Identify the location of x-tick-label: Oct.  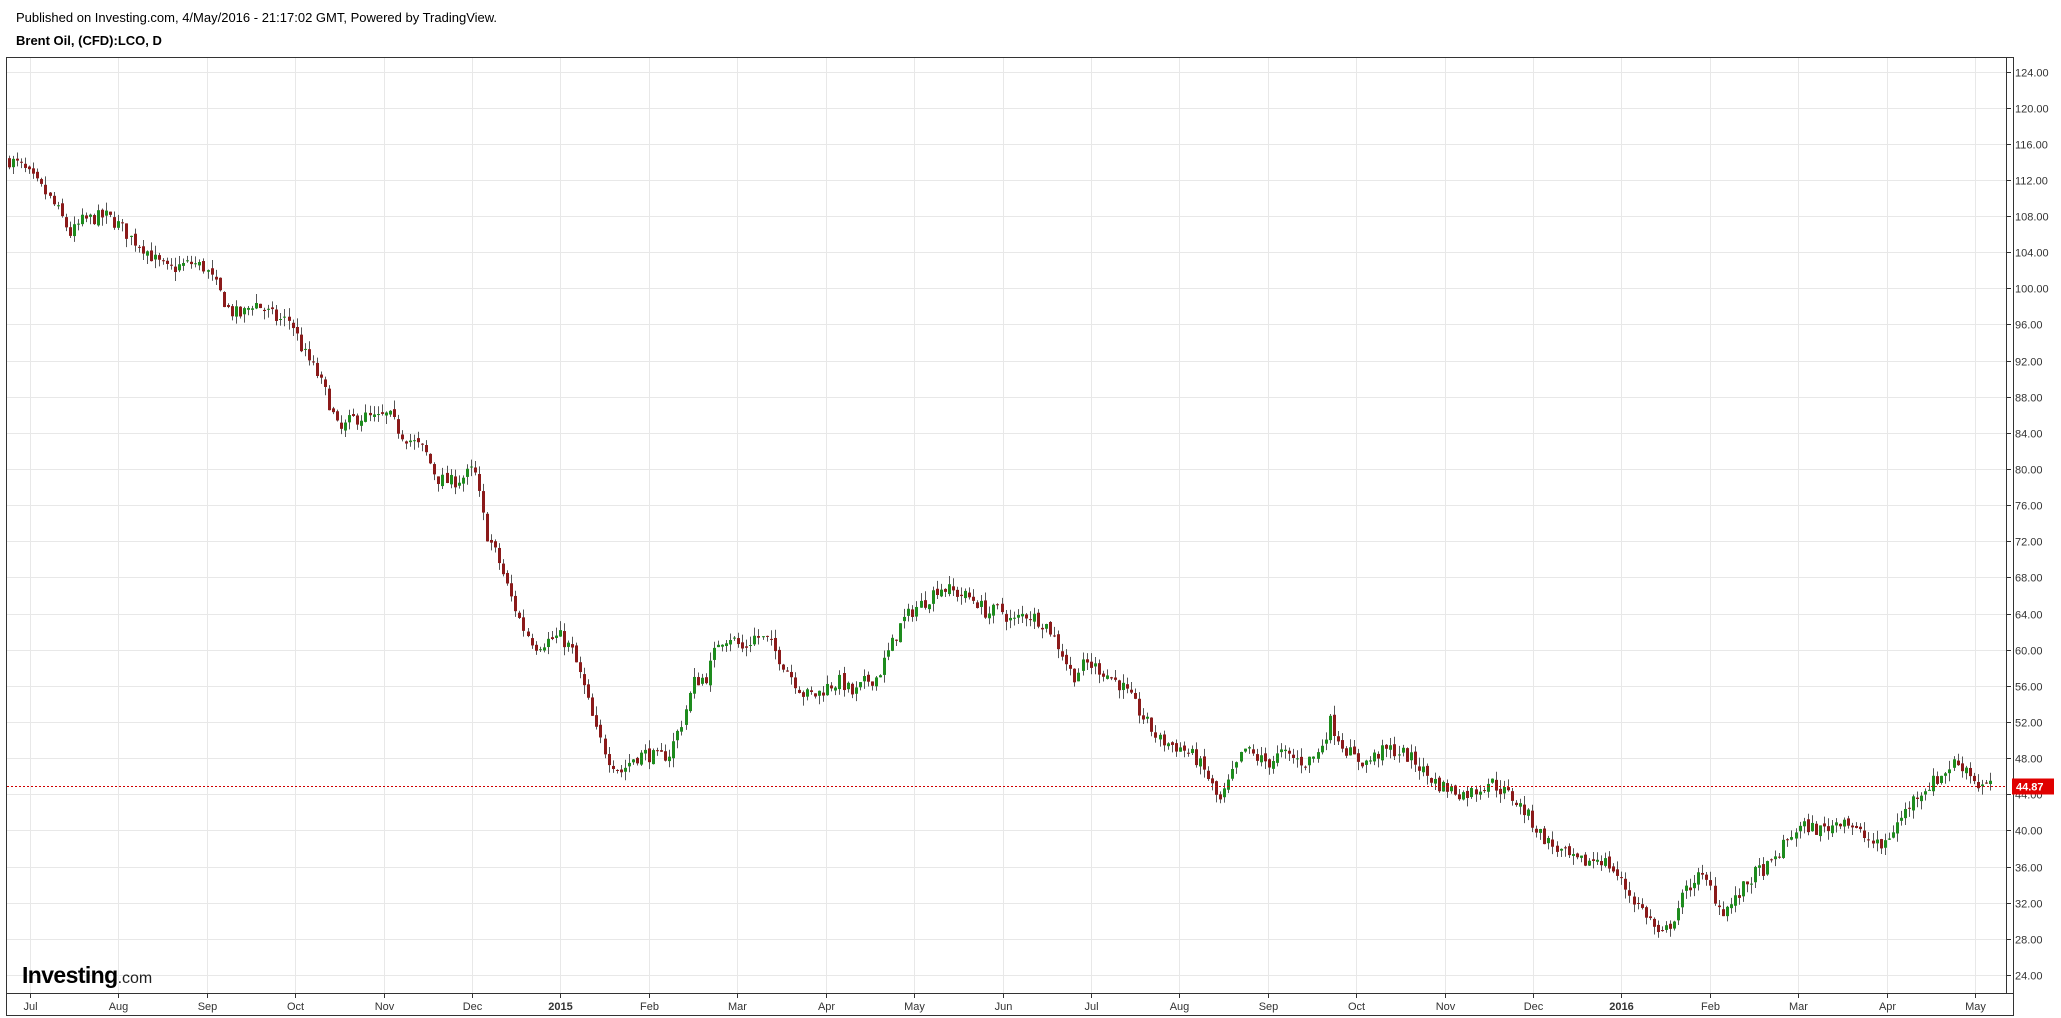
(295, 1007).